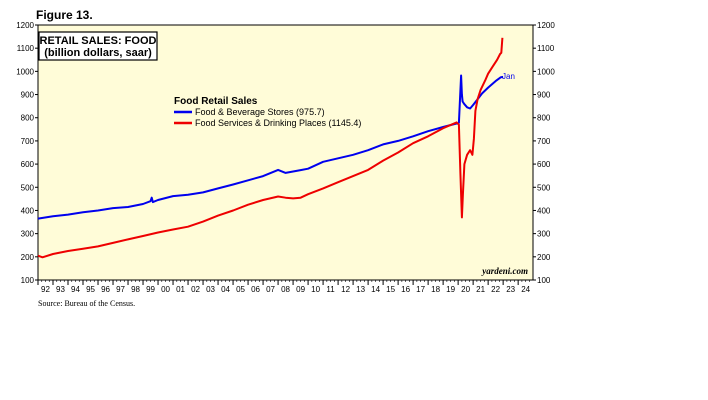 This screenshot has width=708, height=400. I want to click on x-tick-label: 08, so click(285, 289).